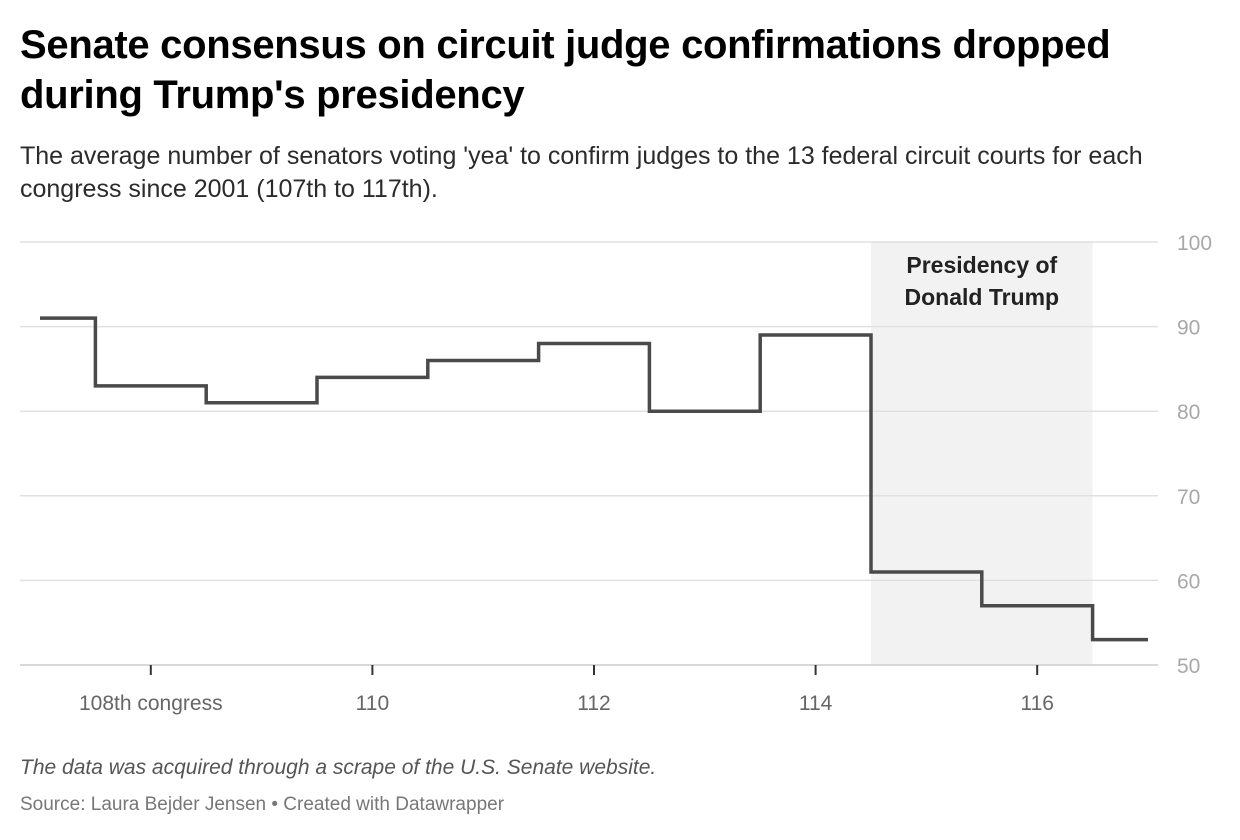 Image resolution: width=1240 pixels, height=840 pixels. I want to click on y-tick-label: 90, so click(1188, 328).